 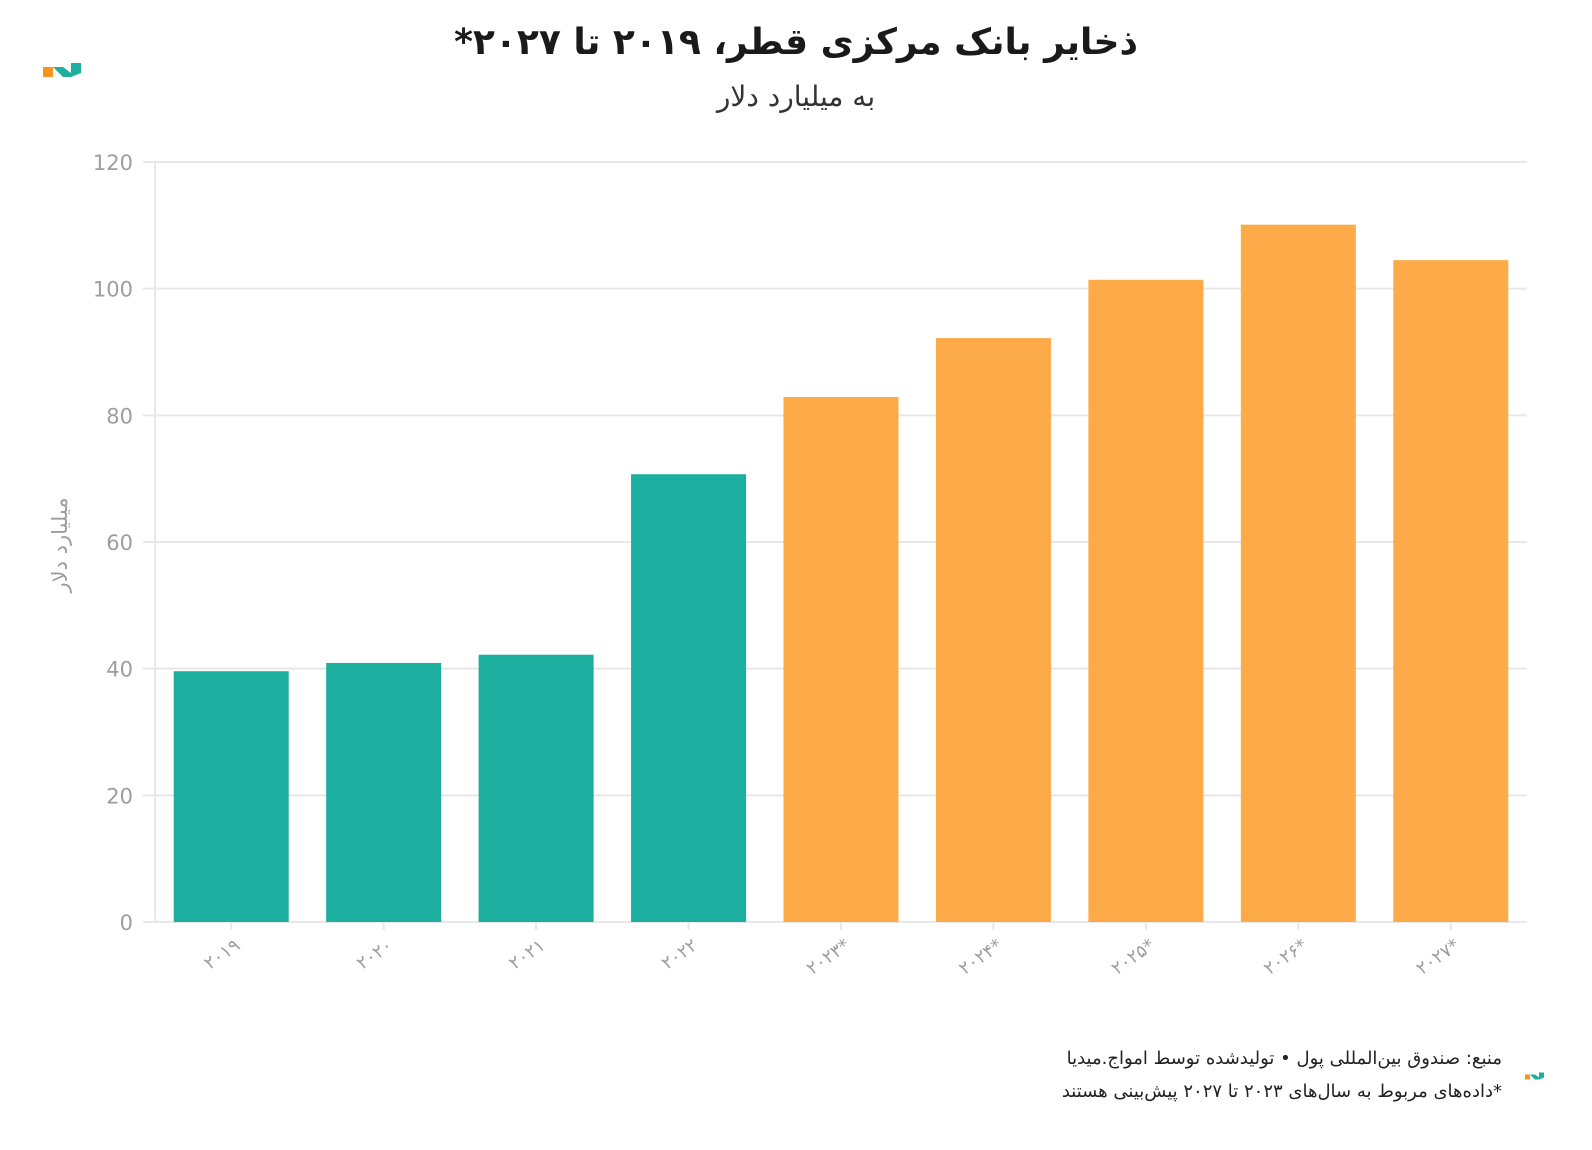 What do you see at coordinates (119, 670) in the screenshot?
I see `y-tick-label: 40` at bounding box center [119, 670].